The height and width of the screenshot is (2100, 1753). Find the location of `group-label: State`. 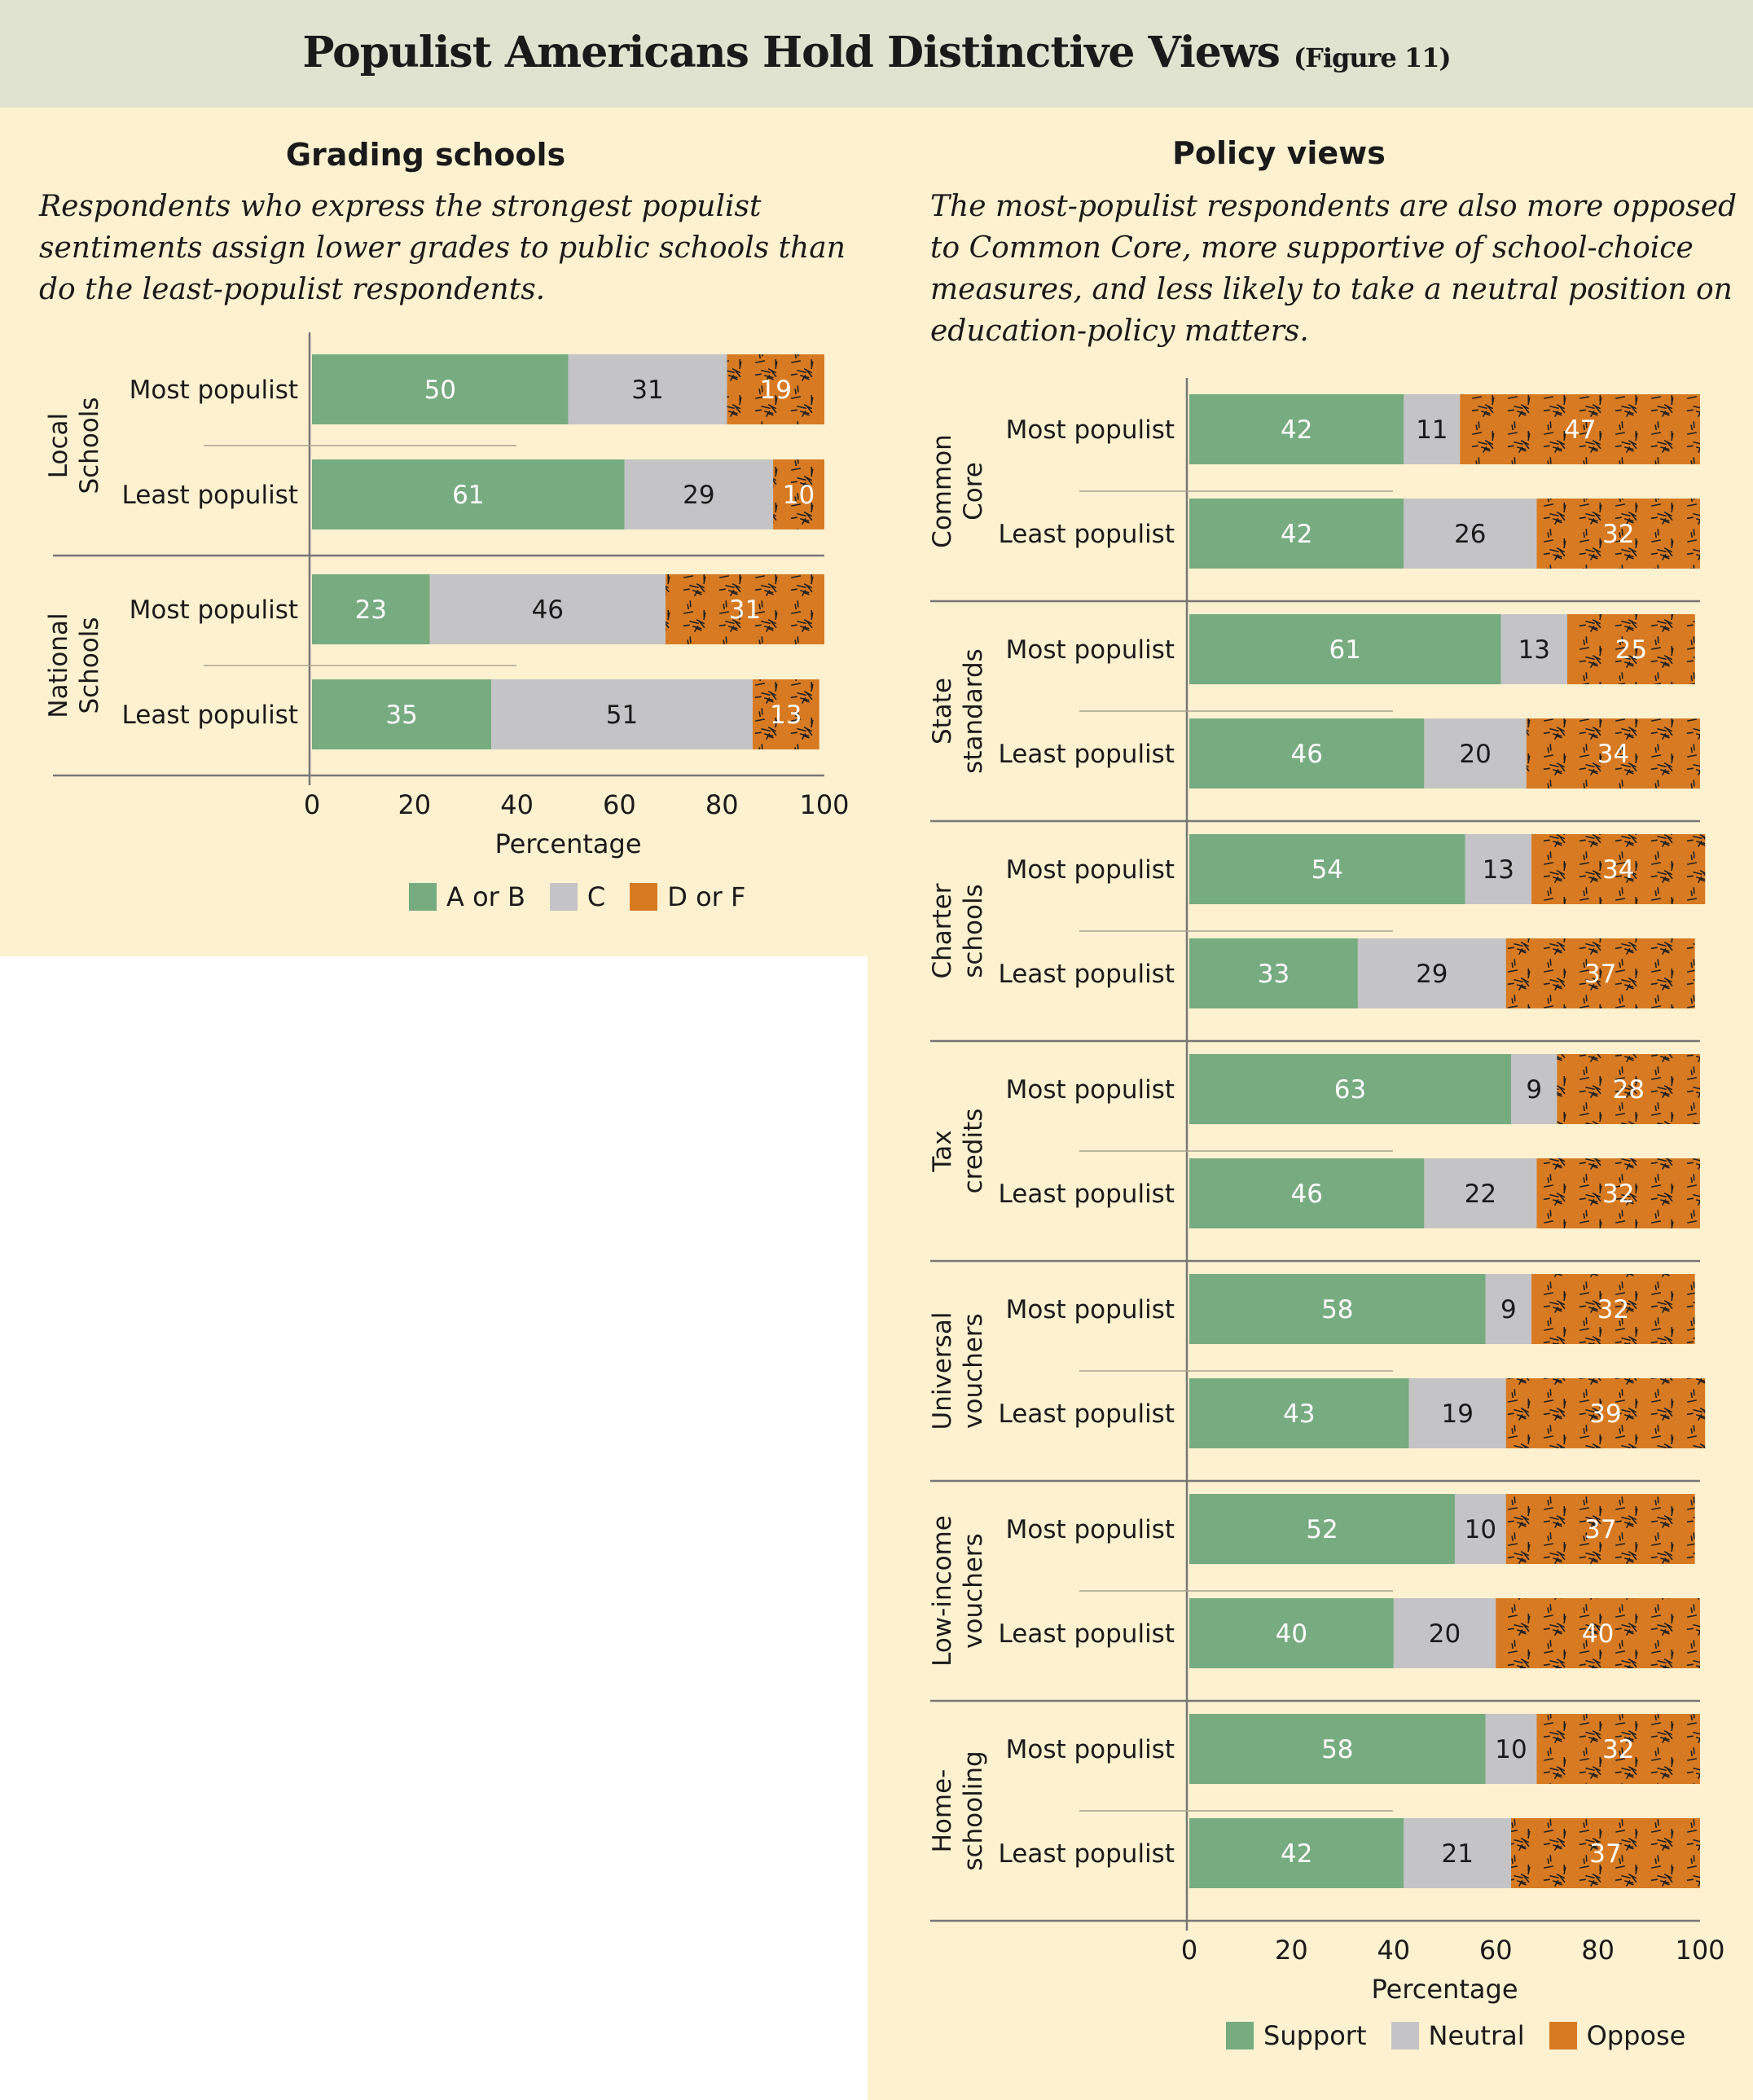

group-label: State is located at coordinates (943, 711).